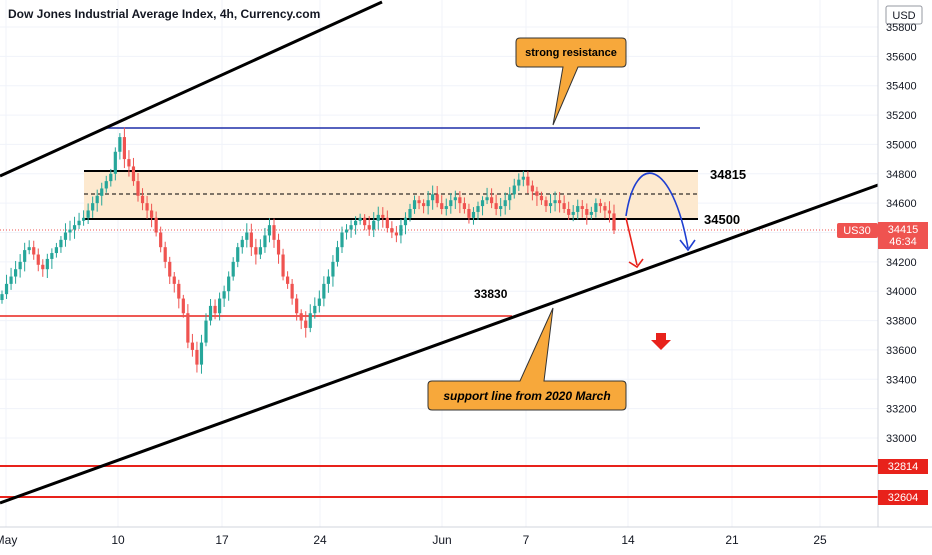 The width and height of the screenshot is (932, 555). Describe the element at coordinates (413, 540) in the screenshot. I see `time-axis-ticks: May 10 17 24 Jun 7 14 21 25` at that location.